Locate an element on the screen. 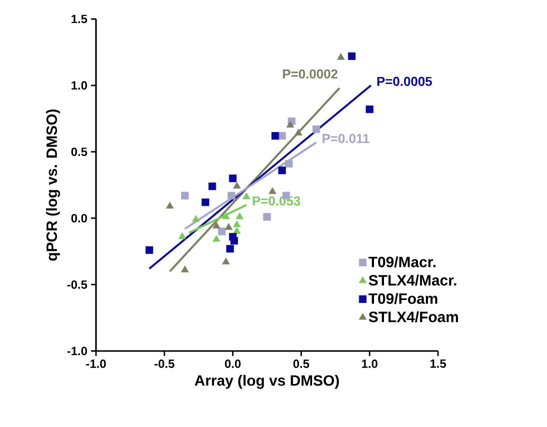  legend-label: T09/Foam is located at coordinates (403, 298).